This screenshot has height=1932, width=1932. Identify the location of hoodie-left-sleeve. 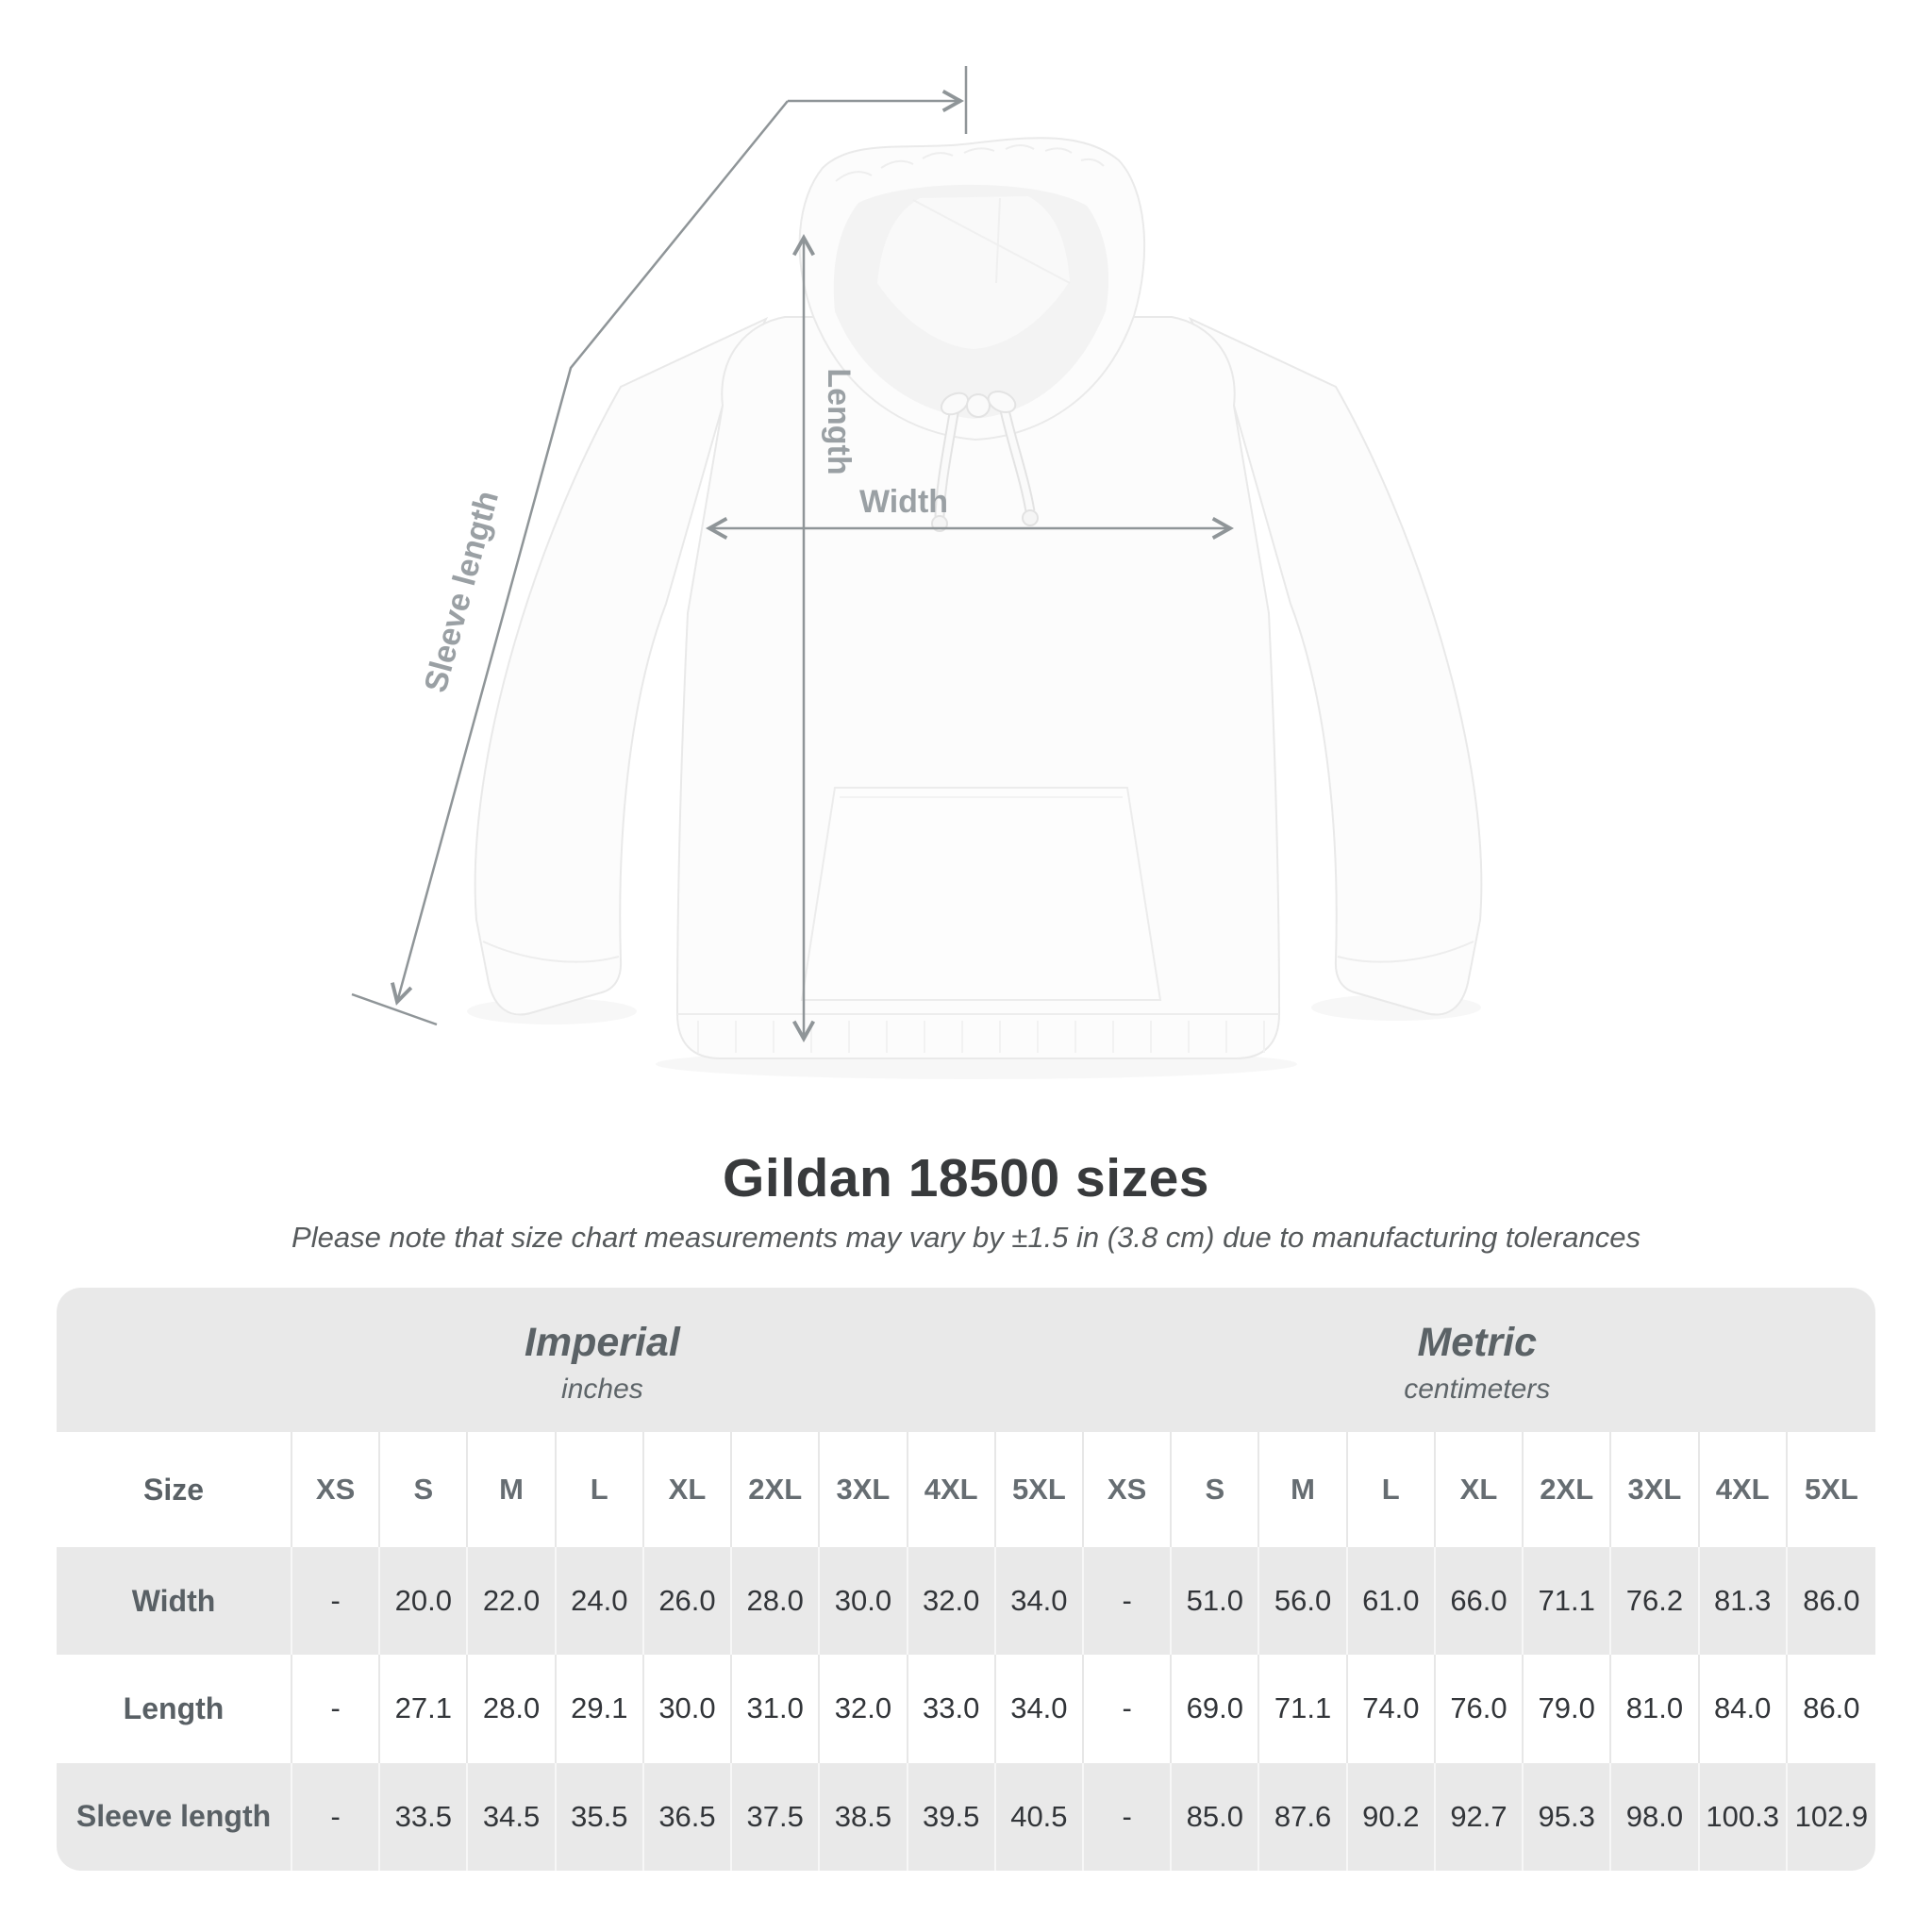
(621, 666).